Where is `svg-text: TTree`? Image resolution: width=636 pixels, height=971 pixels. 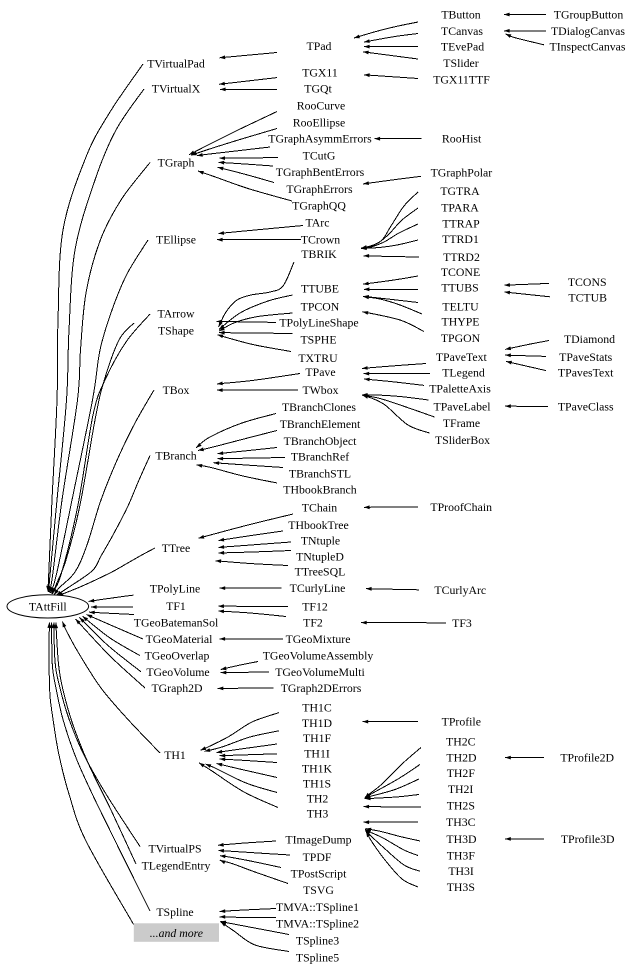 svg-text: TTree is located at coordinates (176, 548).